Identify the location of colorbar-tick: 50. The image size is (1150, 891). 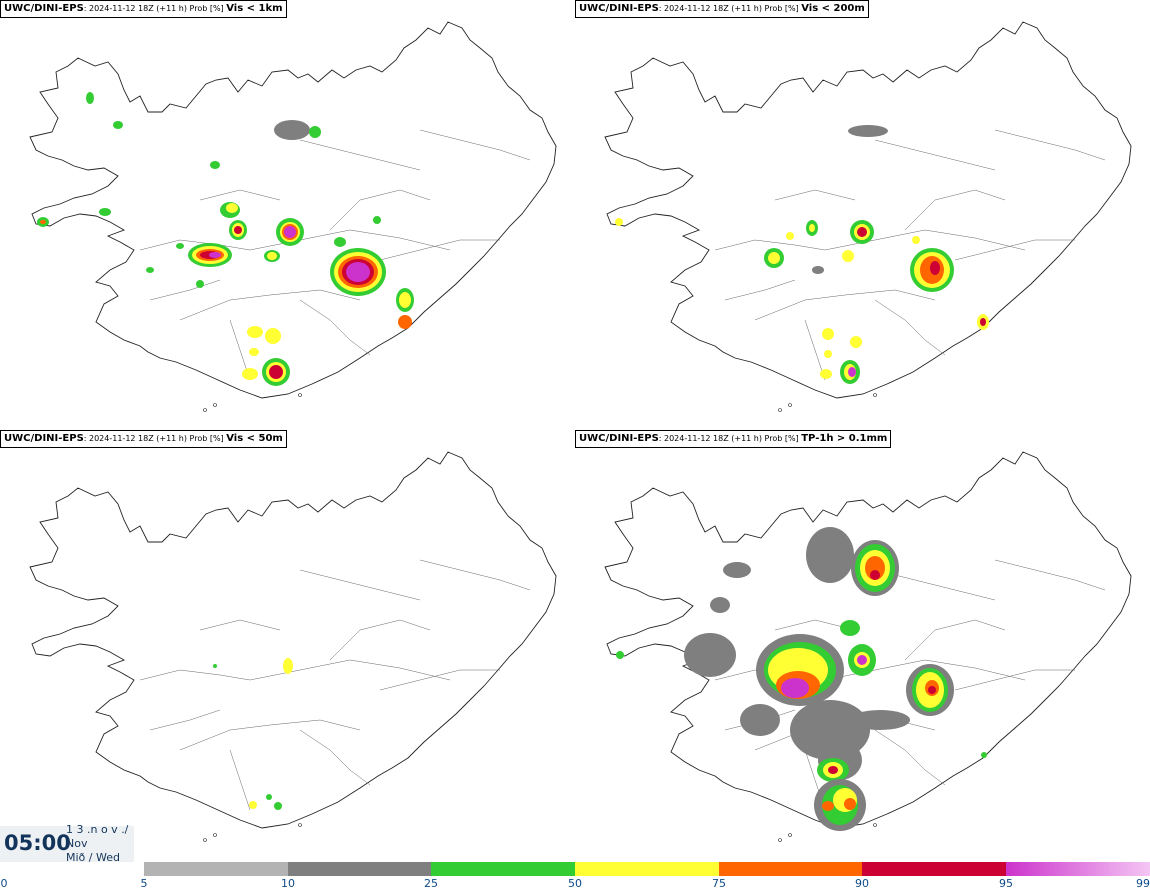
(575, 883).